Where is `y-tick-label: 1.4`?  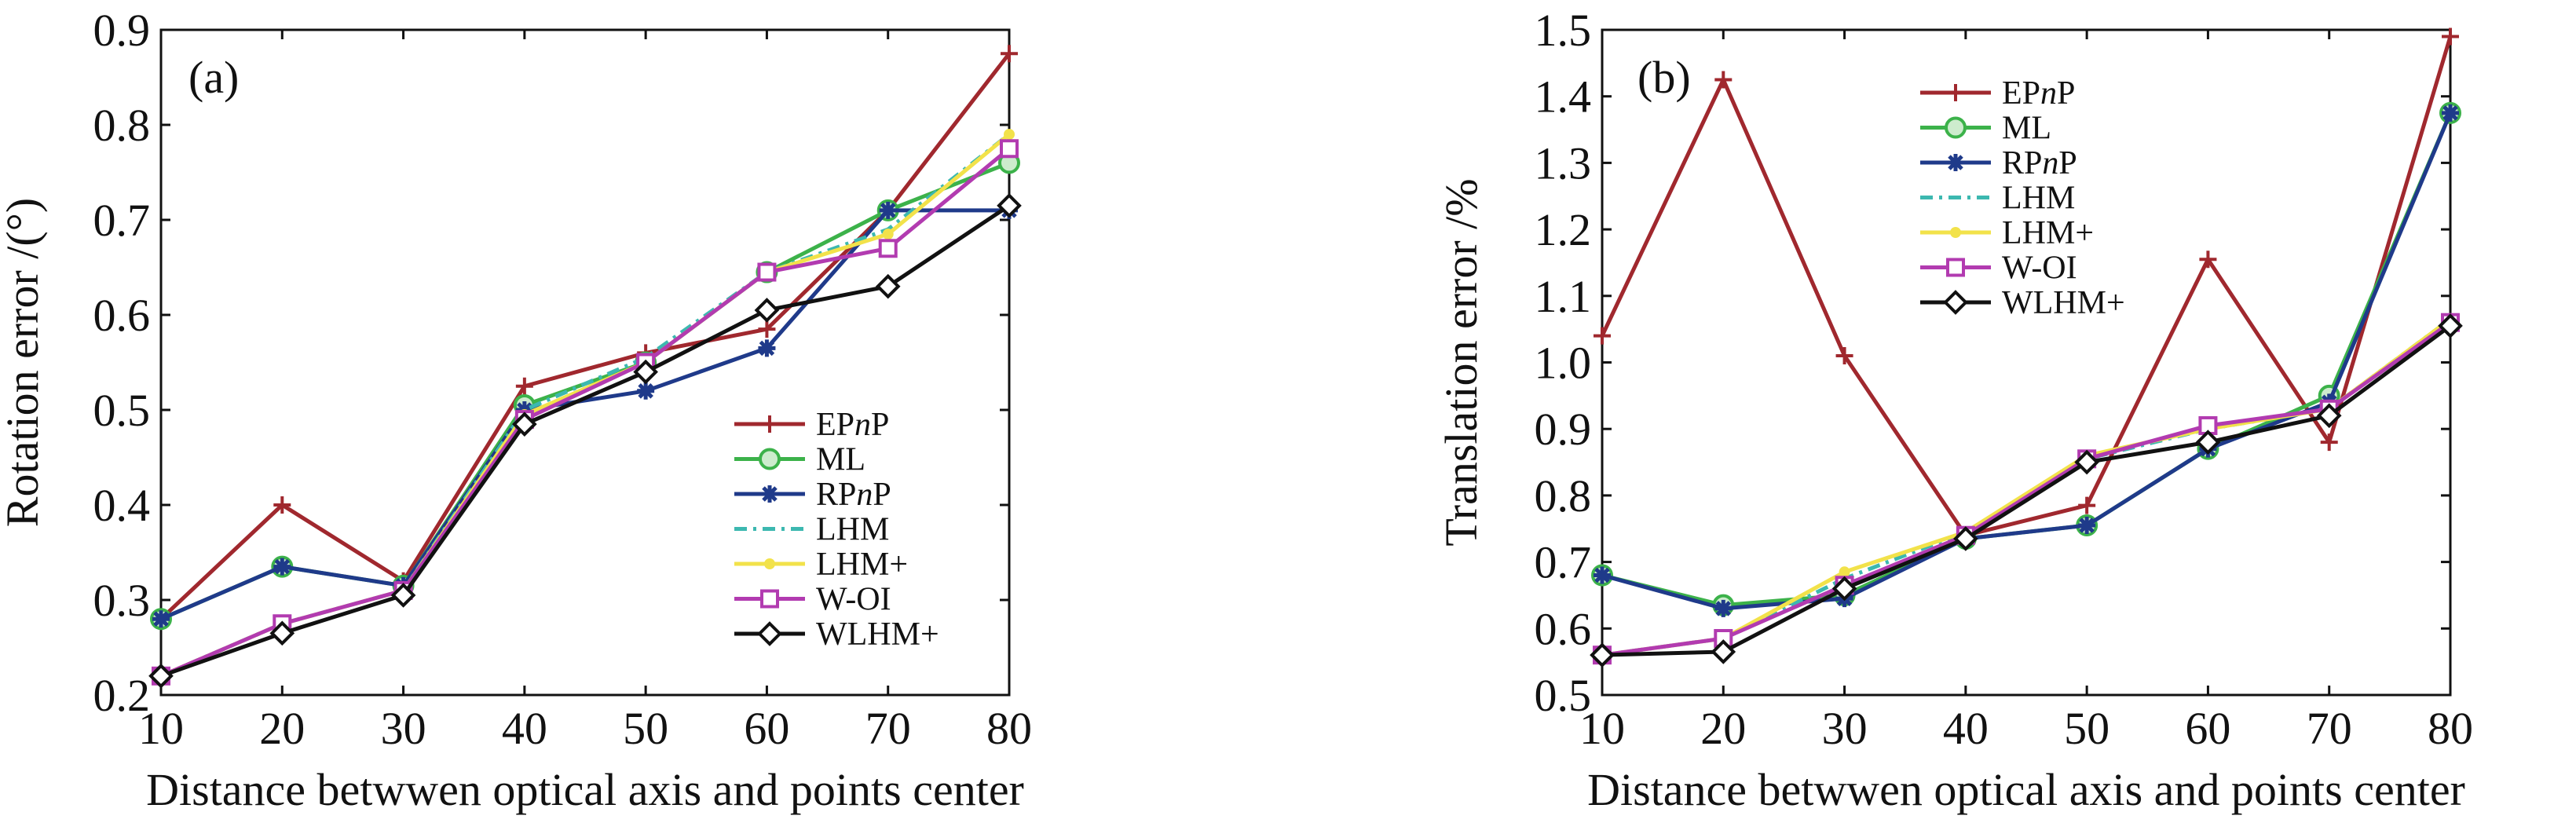 y-tick-label: 1.4 is located at coordinates (1564, 97).